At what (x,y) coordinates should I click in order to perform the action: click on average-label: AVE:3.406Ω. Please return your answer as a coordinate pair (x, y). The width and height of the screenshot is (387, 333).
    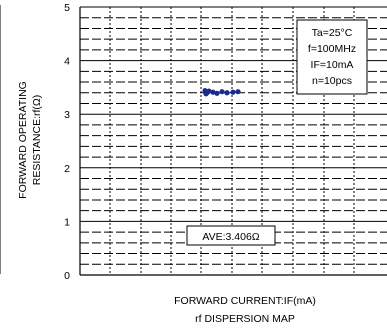
    Looking at the image, I should click on (230, 237).